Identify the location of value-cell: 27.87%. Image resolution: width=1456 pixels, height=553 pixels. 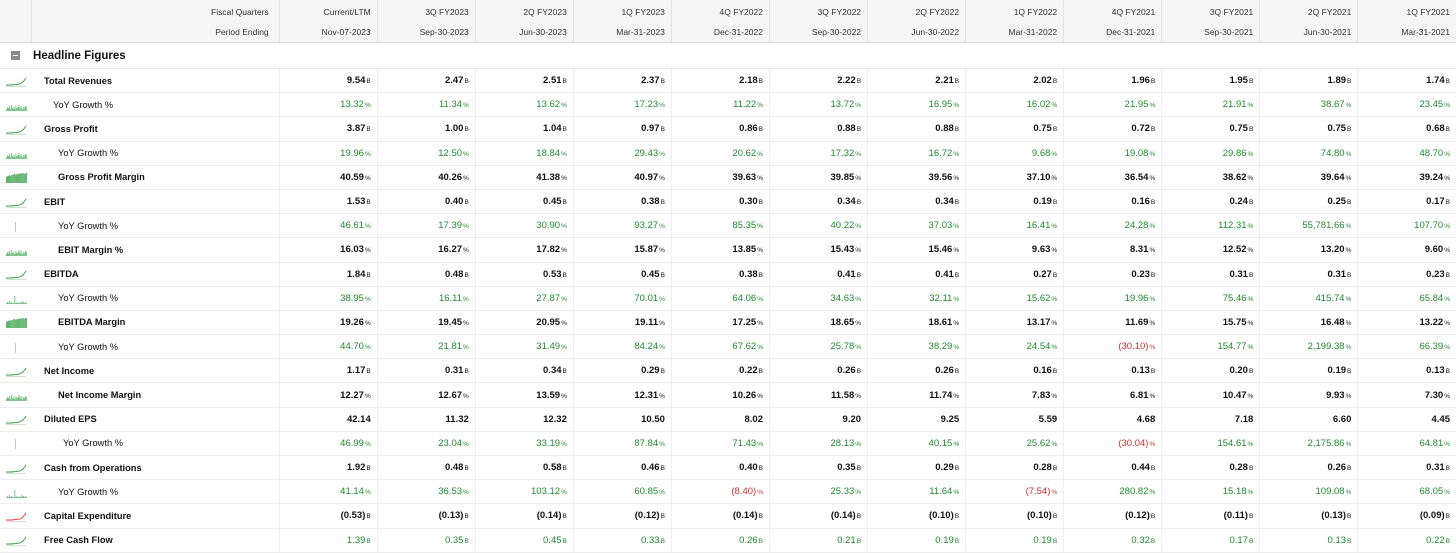
(524, 298).